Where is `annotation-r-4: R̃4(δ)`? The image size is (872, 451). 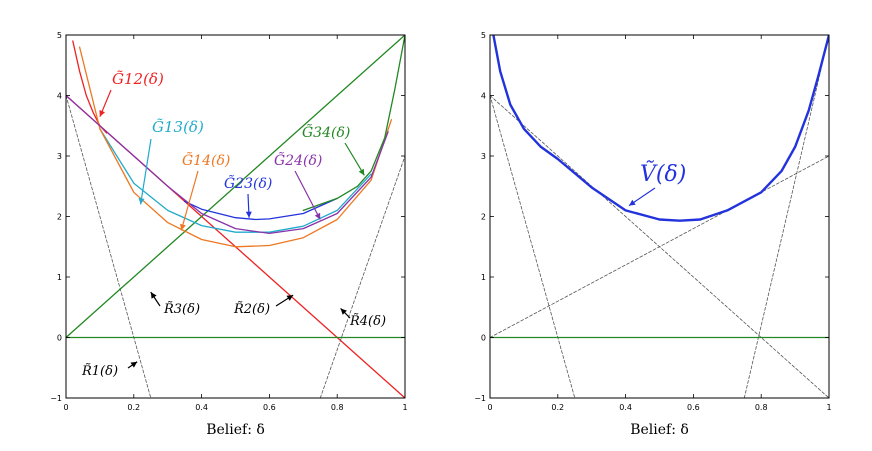 annotation-r-4: R̃4(δ) is located at coordinates (363, 318).